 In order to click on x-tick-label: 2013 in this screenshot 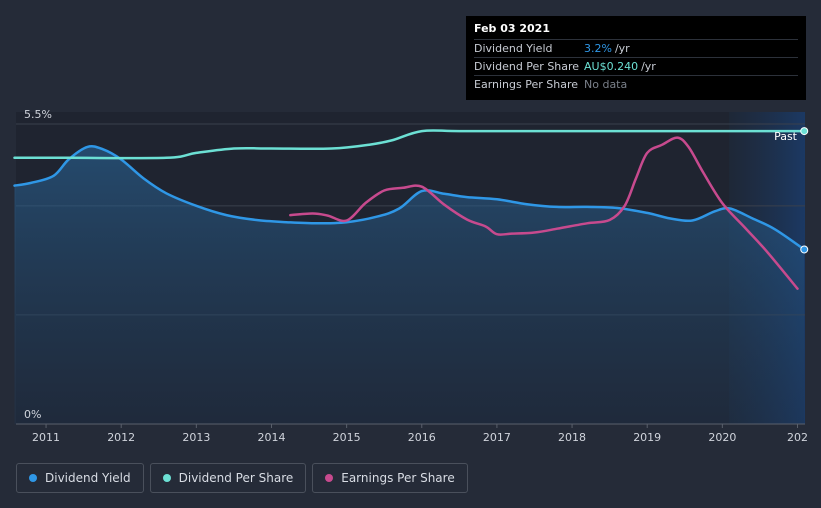, I will do `click(196, 437)`.